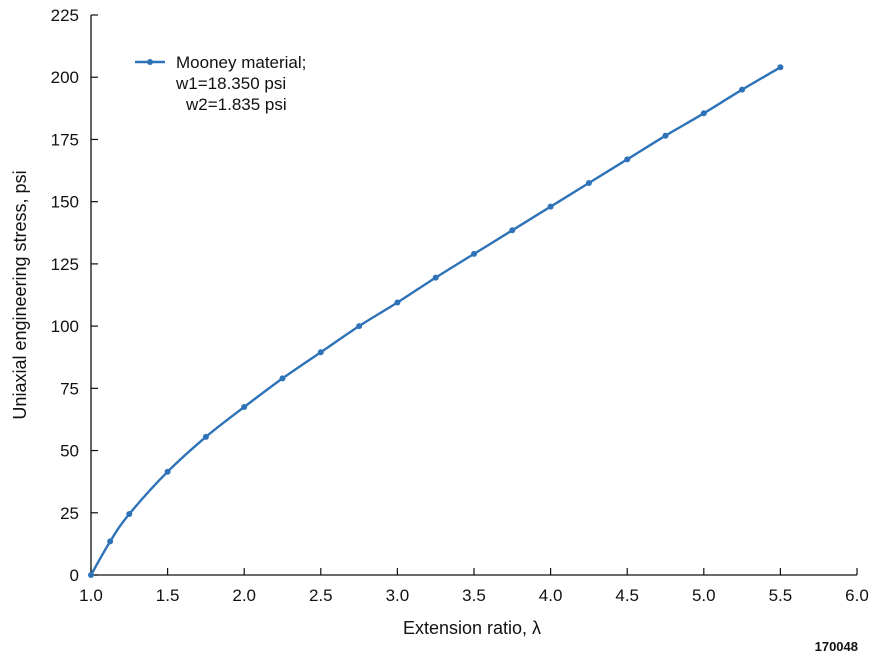 The width and height of the screenshot is (876, 661). What do you see at coordinates (230, 83) in the screenshot?
I see `legend-line-2: w1=18.350 psi` at bounding box center [230, 83].